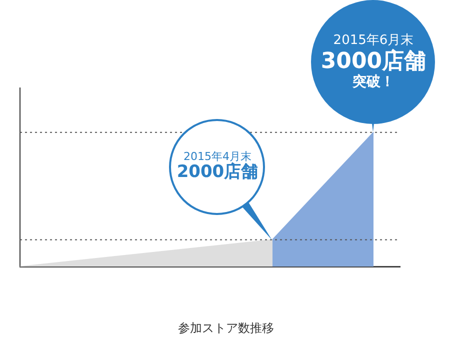 Image resolution: width=452 pixels, height=345 pixels. I want to click on text: 2015年6月末, so click(373, 40).